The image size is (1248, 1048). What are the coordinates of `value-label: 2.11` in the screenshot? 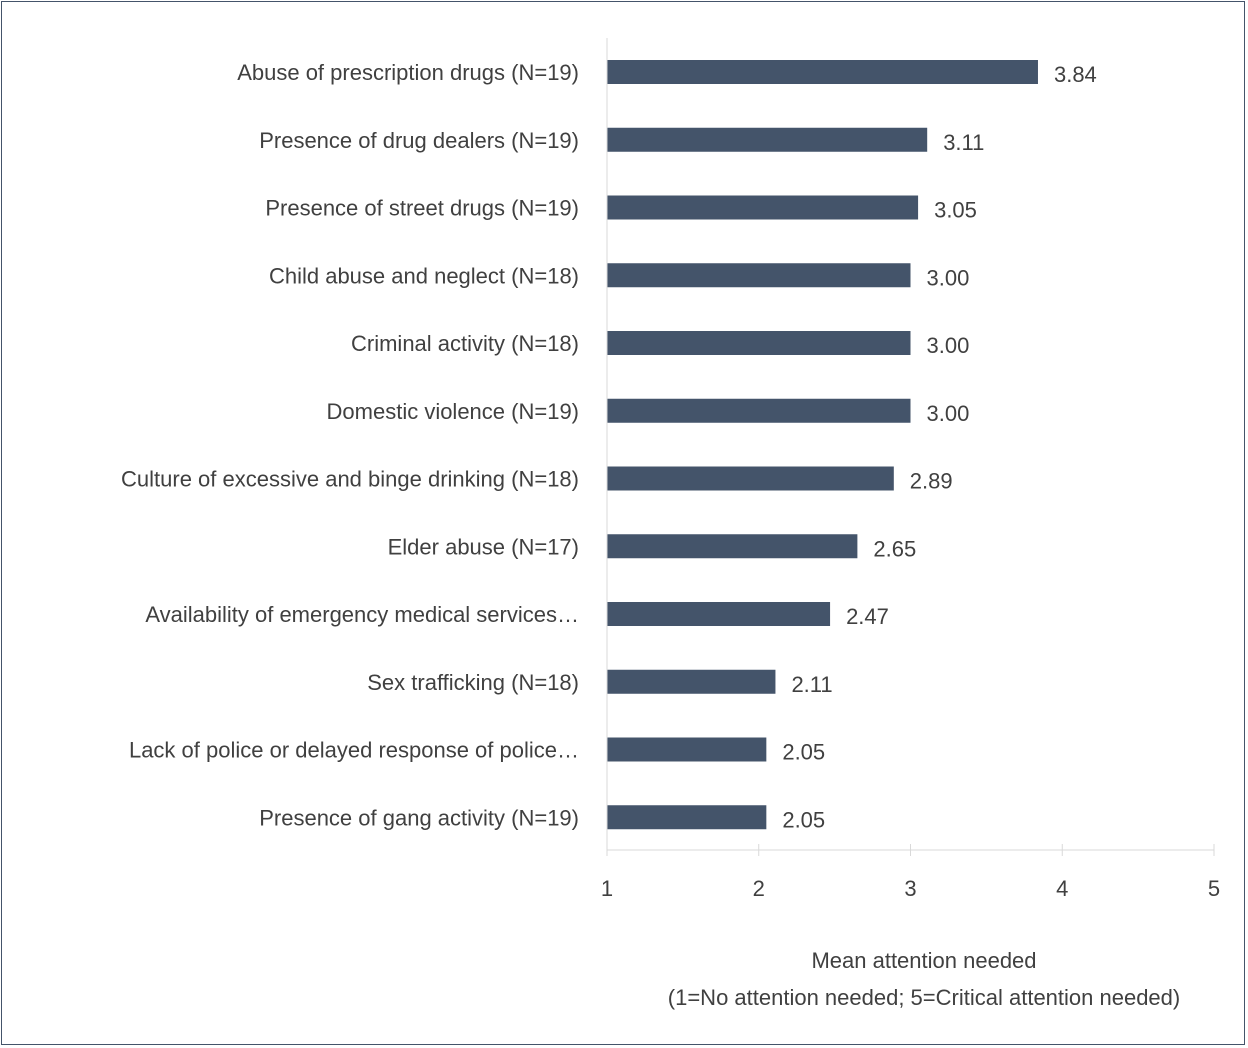 It's located at (811, 684).